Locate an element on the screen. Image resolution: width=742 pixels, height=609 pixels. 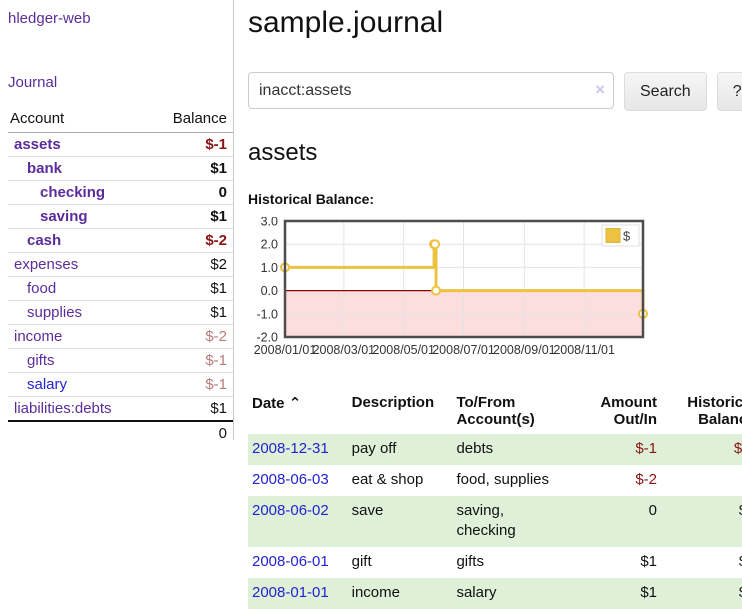
transaction-description: income is located at coordinates (375, 592).